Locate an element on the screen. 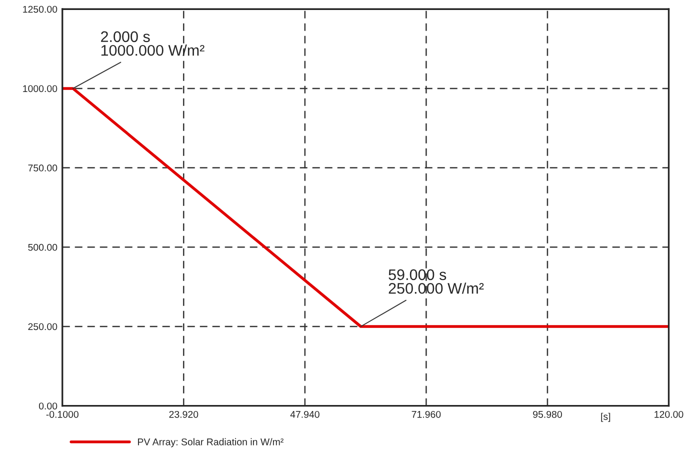  y-tick-label: 0.00 is located at coordinates (48, 406).